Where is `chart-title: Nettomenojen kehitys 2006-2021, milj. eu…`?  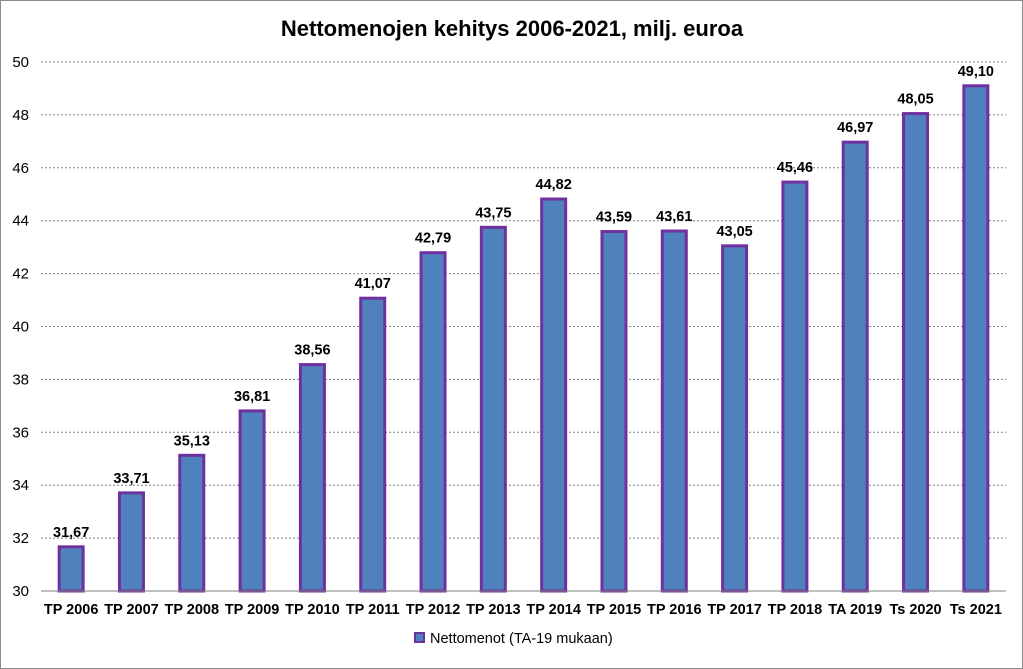 chart-title: Nettomenojen kehitys 2006-2021, milj. eu… is located at coordinates (512, 28).